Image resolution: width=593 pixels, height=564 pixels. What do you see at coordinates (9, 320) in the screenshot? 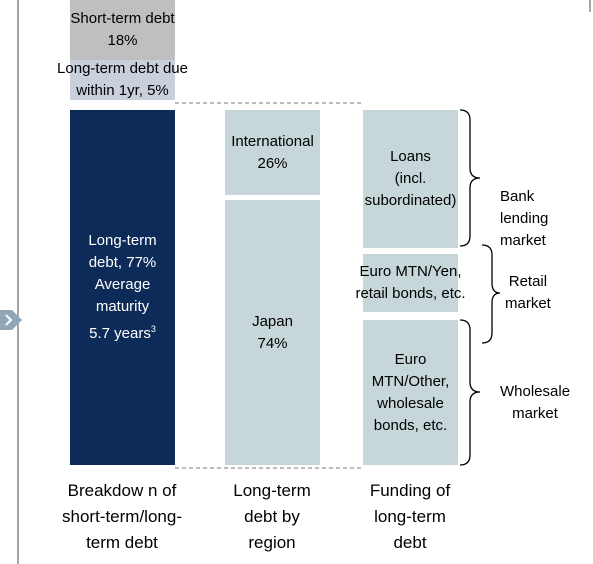
I see `arrow` at bounding box center [9, 320].